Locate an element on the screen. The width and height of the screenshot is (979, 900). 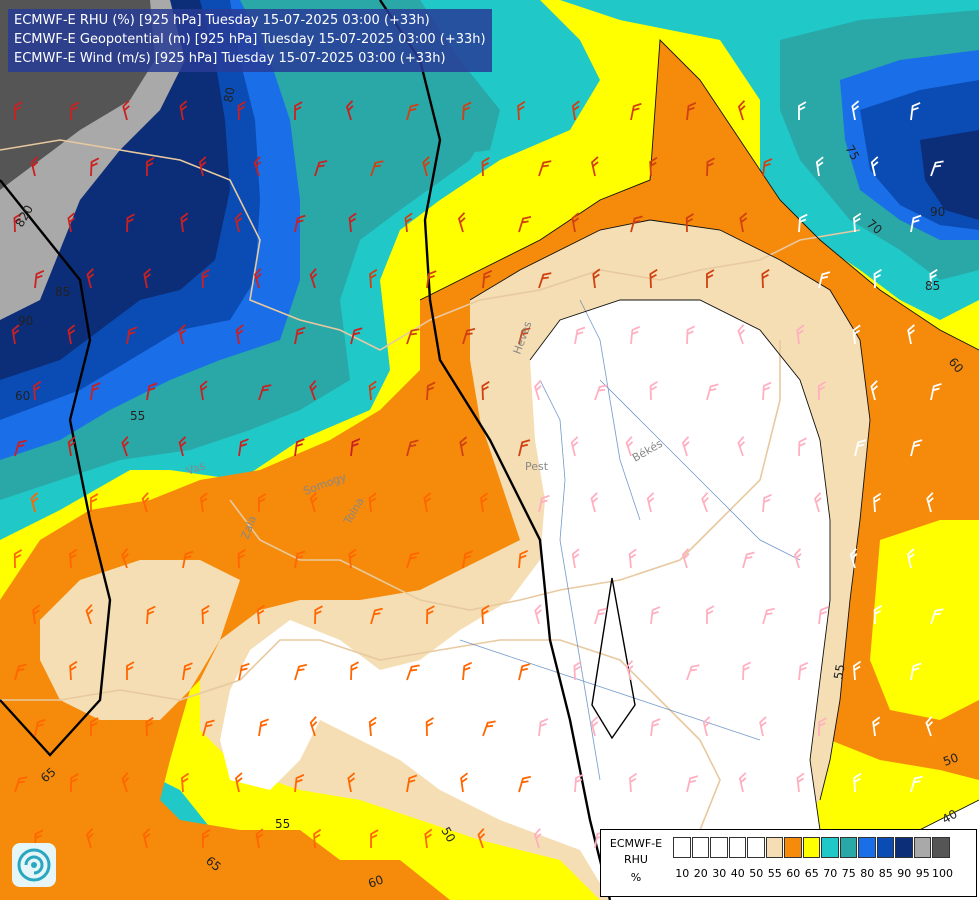
legend-tick: 80 is located at coordinates (867, 873).